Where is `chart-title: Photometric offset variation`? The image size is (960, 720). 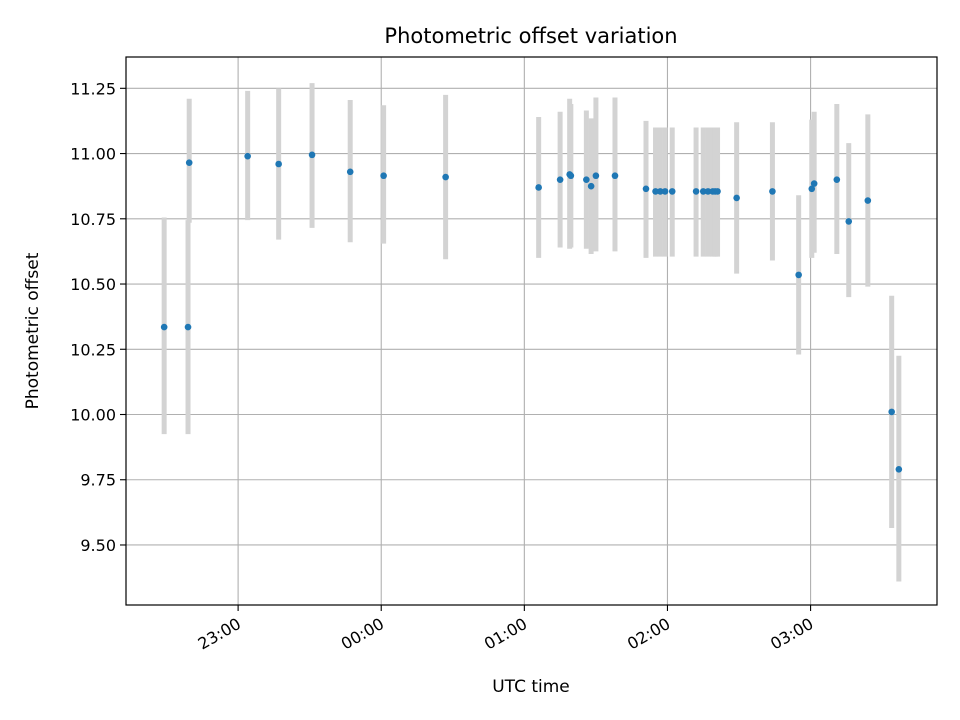
chart-title: Photometric offset variation is located at coordinates (530, 36).